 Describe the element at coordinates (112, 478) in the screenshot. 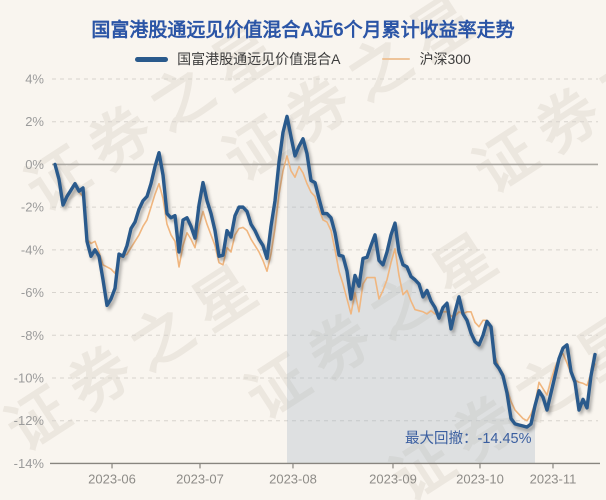

I see `x-axis-label: 2023-06` at that location.